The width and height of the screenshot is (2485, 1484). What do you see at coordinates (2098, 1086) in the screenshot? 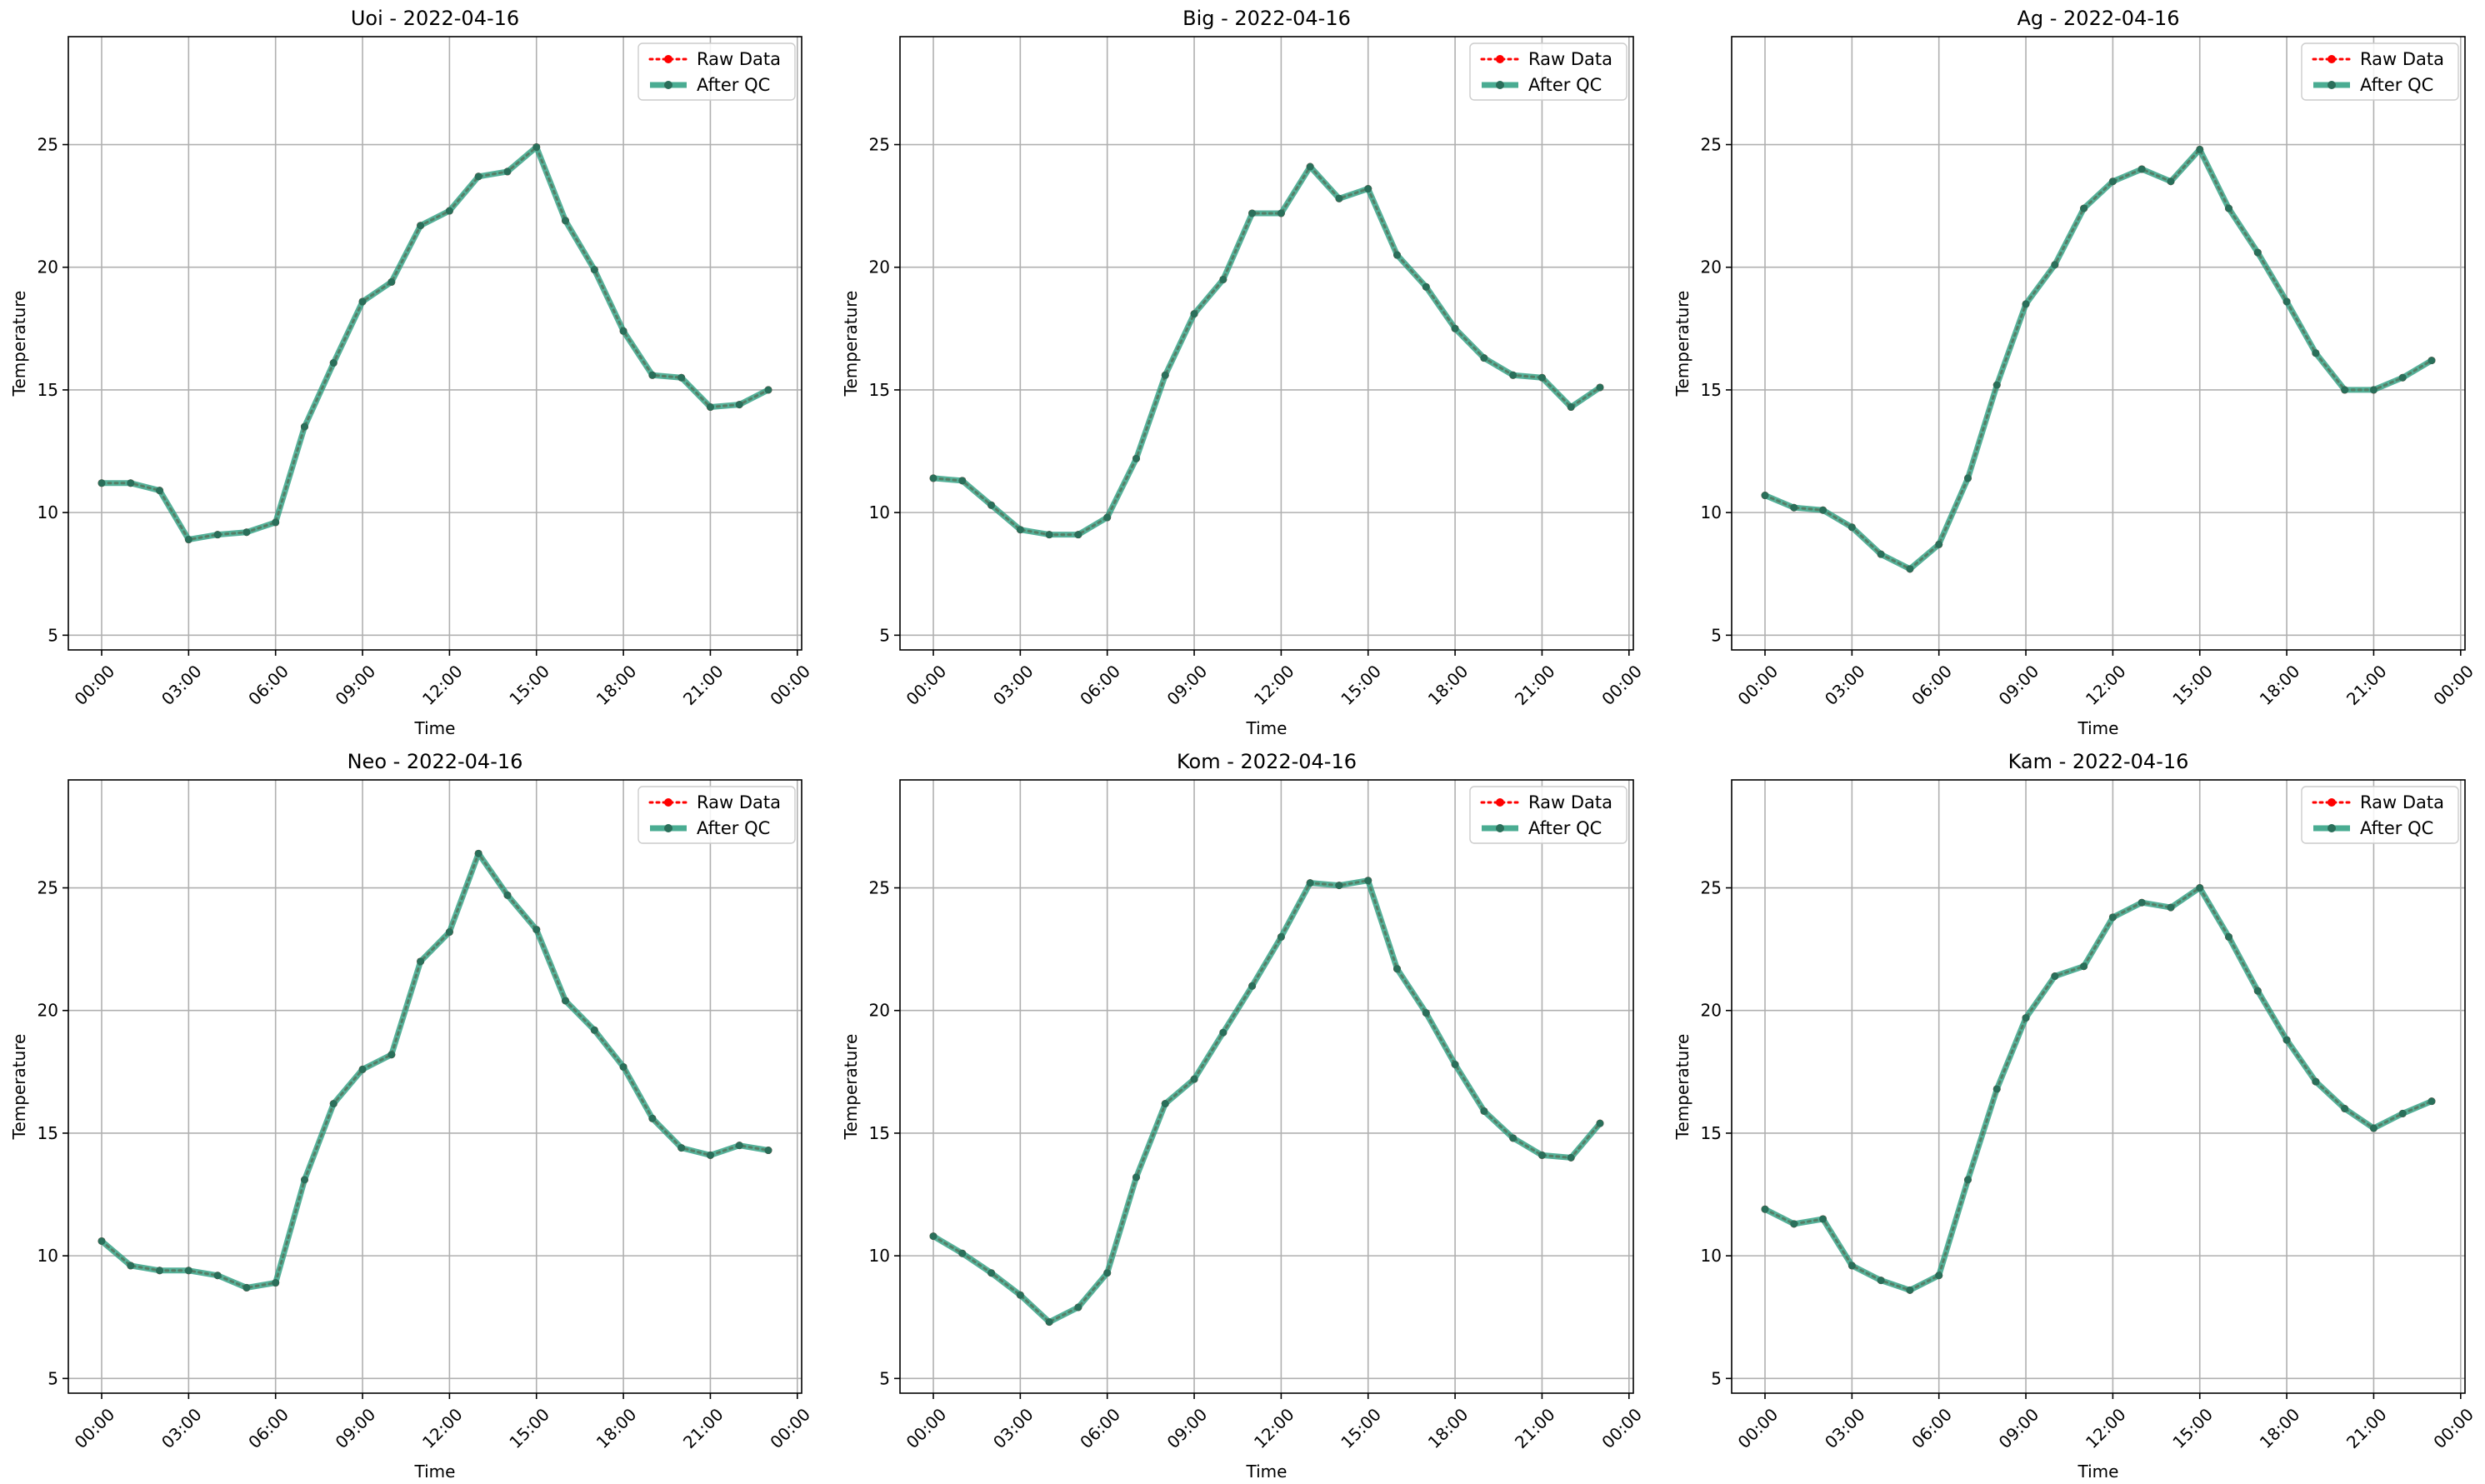
I see `plot-frame` at bounding box center [2098, 1086].